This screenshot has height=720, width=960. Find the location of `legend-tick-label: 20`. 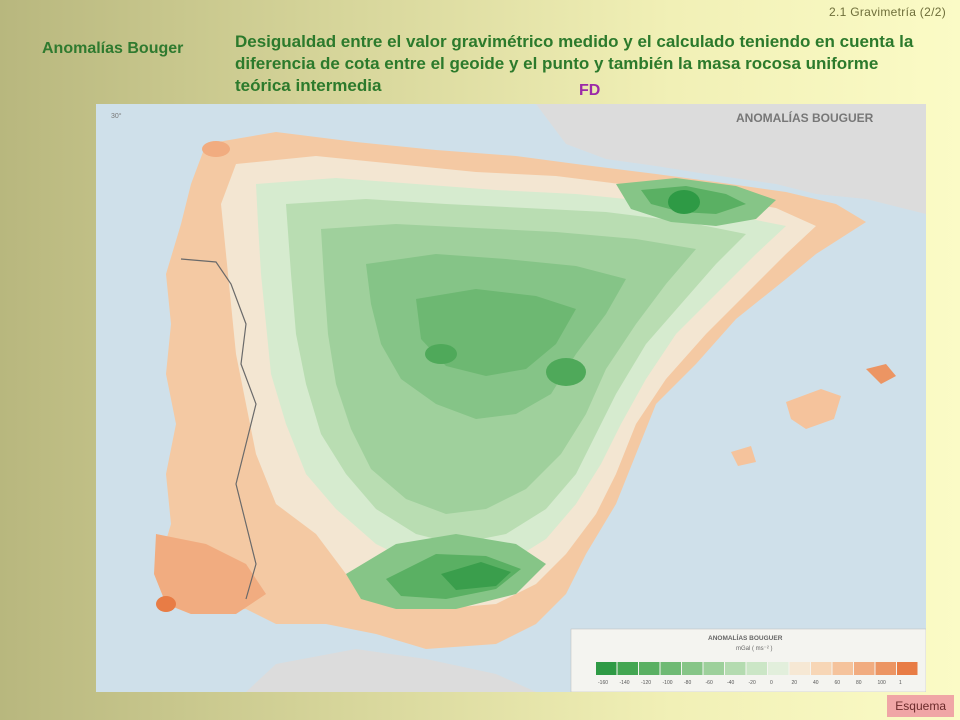

legend-tick-label: 20 is located at coordinates (795, 683).